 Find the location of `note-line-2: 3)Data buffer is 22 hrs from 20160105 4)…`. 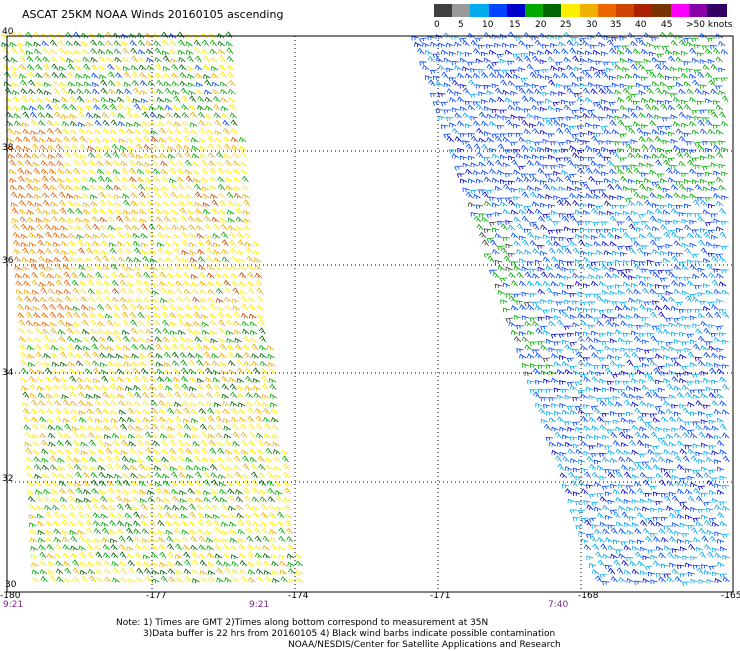

note-line-2: 3)Data buffer is 22 hrs from 20160105 4)… is located at coordinates (349, 634).